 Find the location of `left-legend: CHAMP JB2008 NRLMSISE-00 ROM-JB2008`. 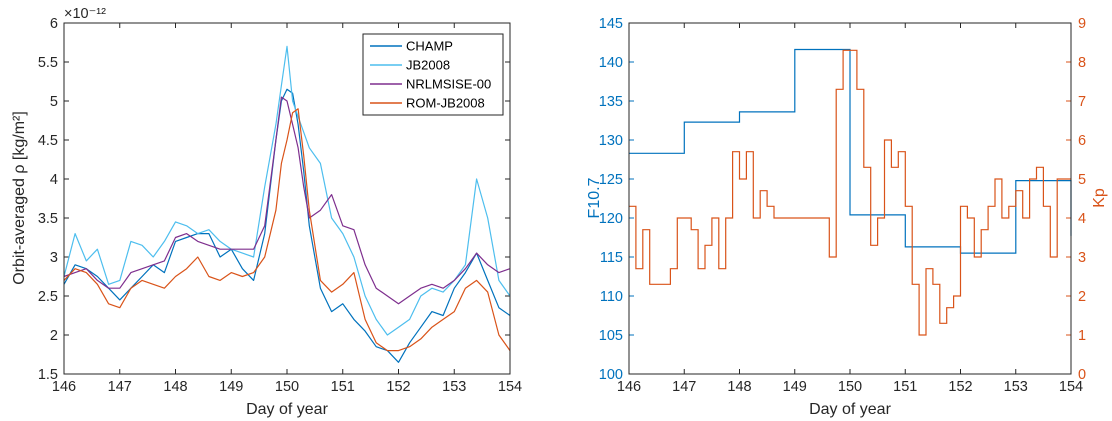

left-legend: CHAMP JB2008 NRLMSISE-00 ROM-JB2008 is located at coordinates (433, 74).